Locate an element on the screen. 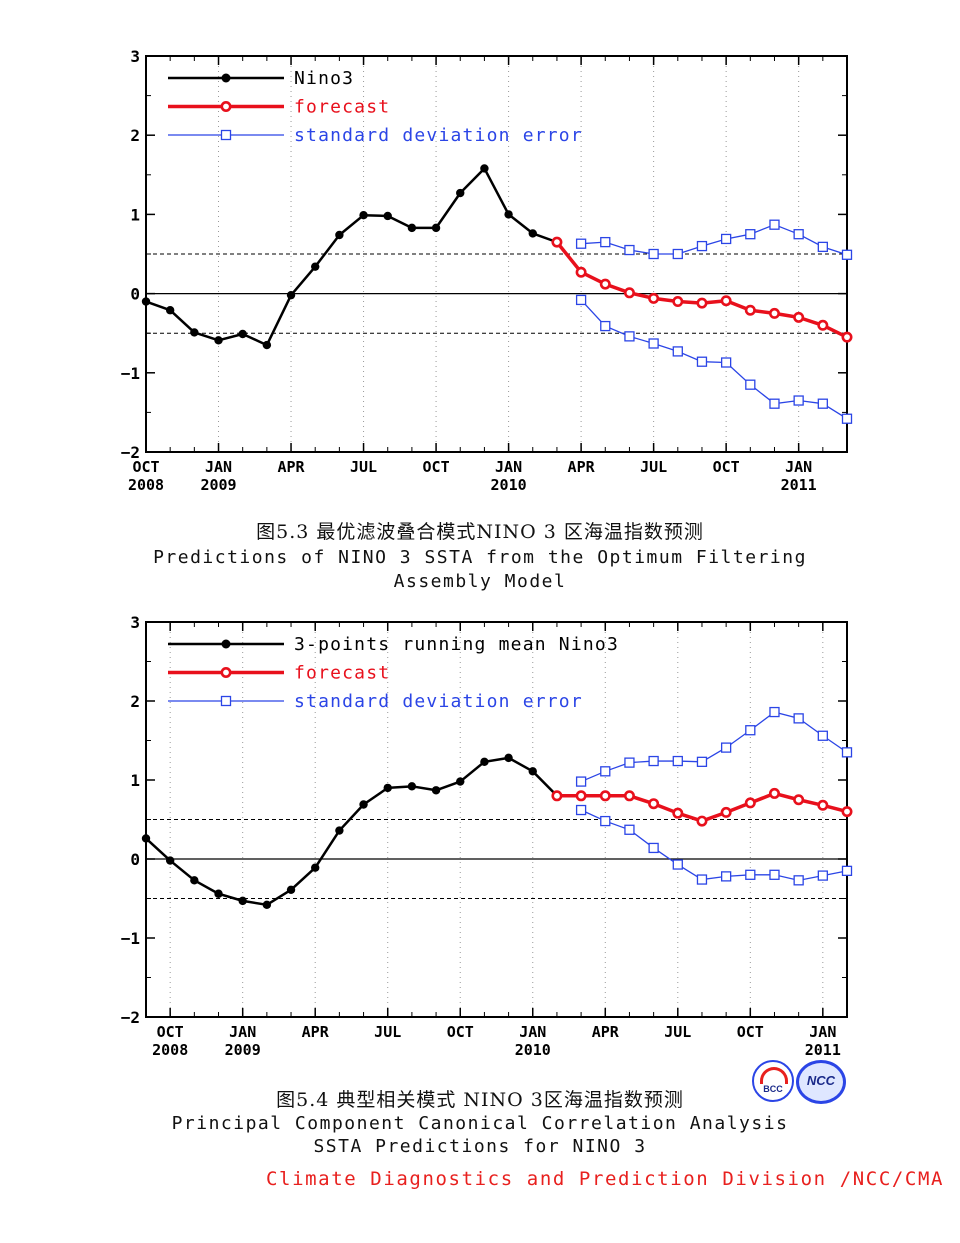 This screenshot has width=960, height=1243. chart2-error-band-upper-line is located at coordinates (714, 747).